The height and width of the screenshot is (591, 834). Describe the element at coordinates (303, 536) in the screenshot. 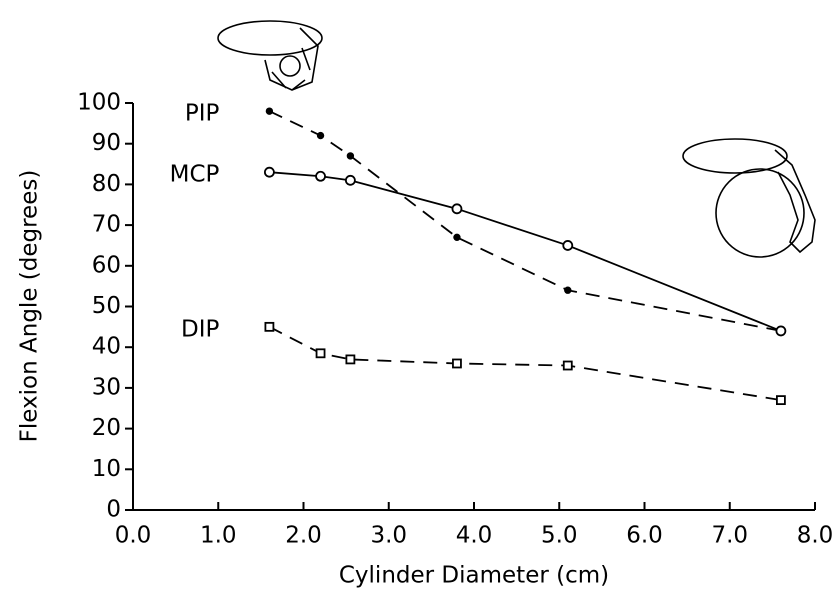

I see `x-tick-label: 2.0` at that location.